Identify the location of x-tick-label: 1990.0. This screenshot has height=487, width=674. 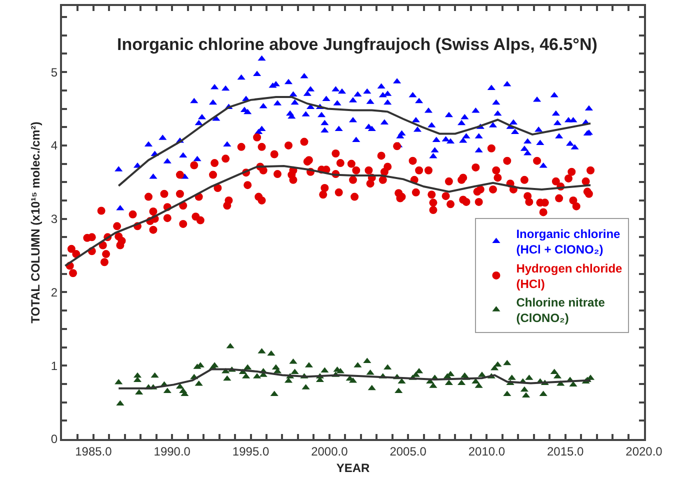
(172, 451).